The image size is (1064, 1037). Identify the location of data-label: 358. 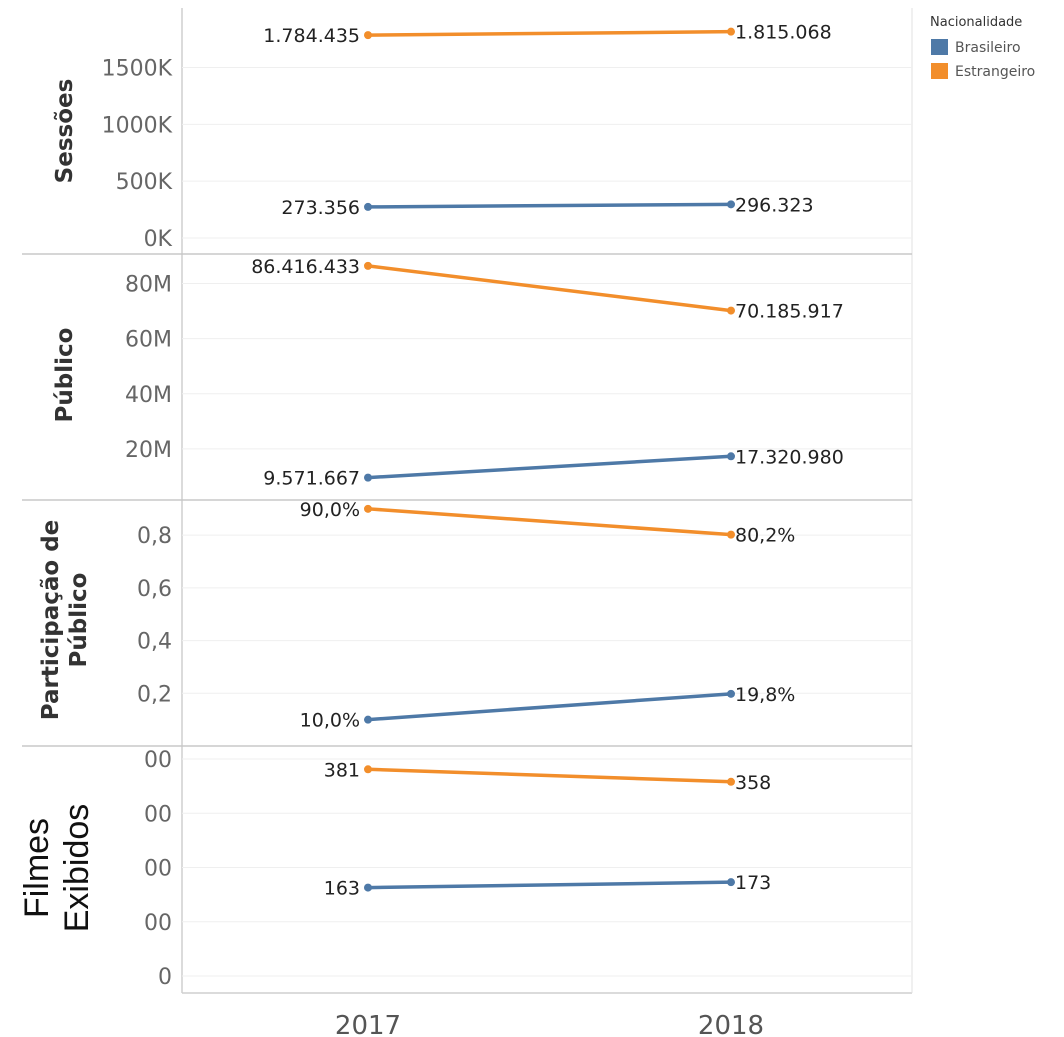
(753, 783).